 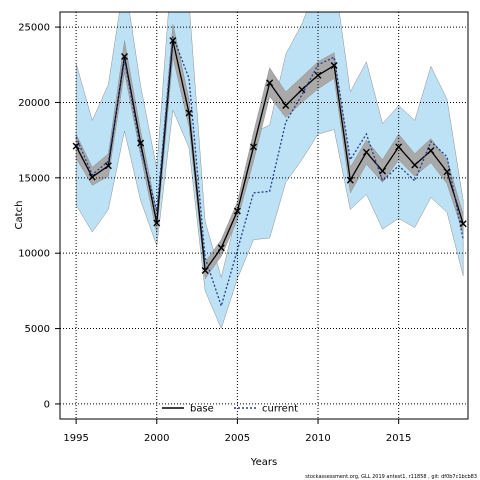 I want to click on x-tick-label-2015: 2015, so click(x=398, y=438).